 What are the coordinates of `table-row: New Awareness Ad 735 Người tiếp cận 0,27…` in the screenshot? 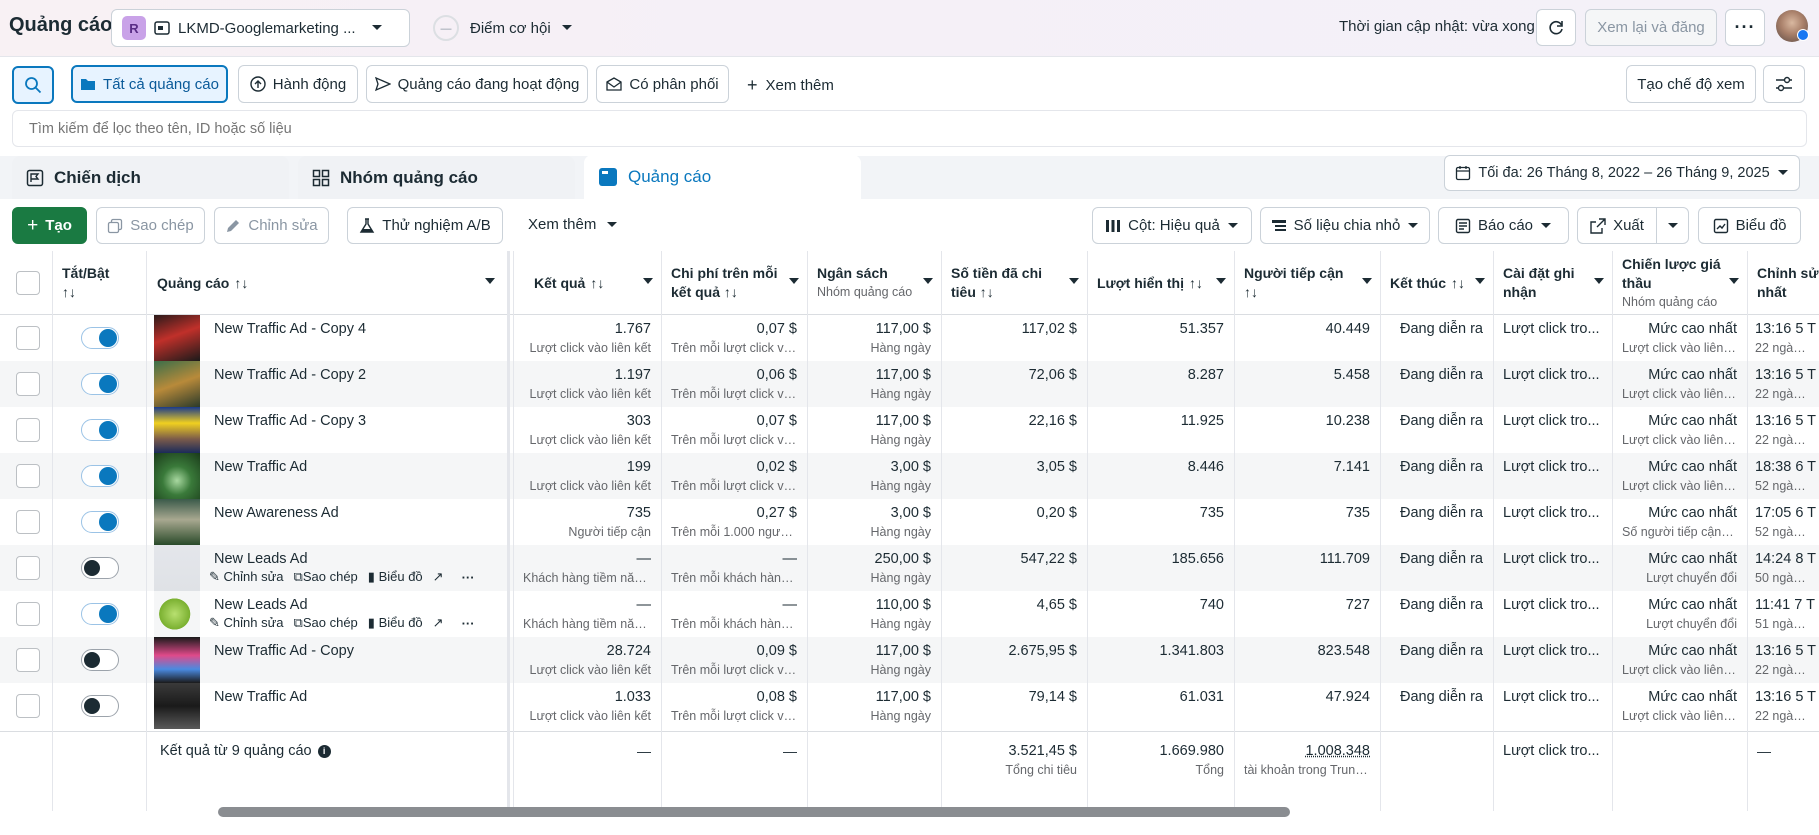 It's located at (909, 522).